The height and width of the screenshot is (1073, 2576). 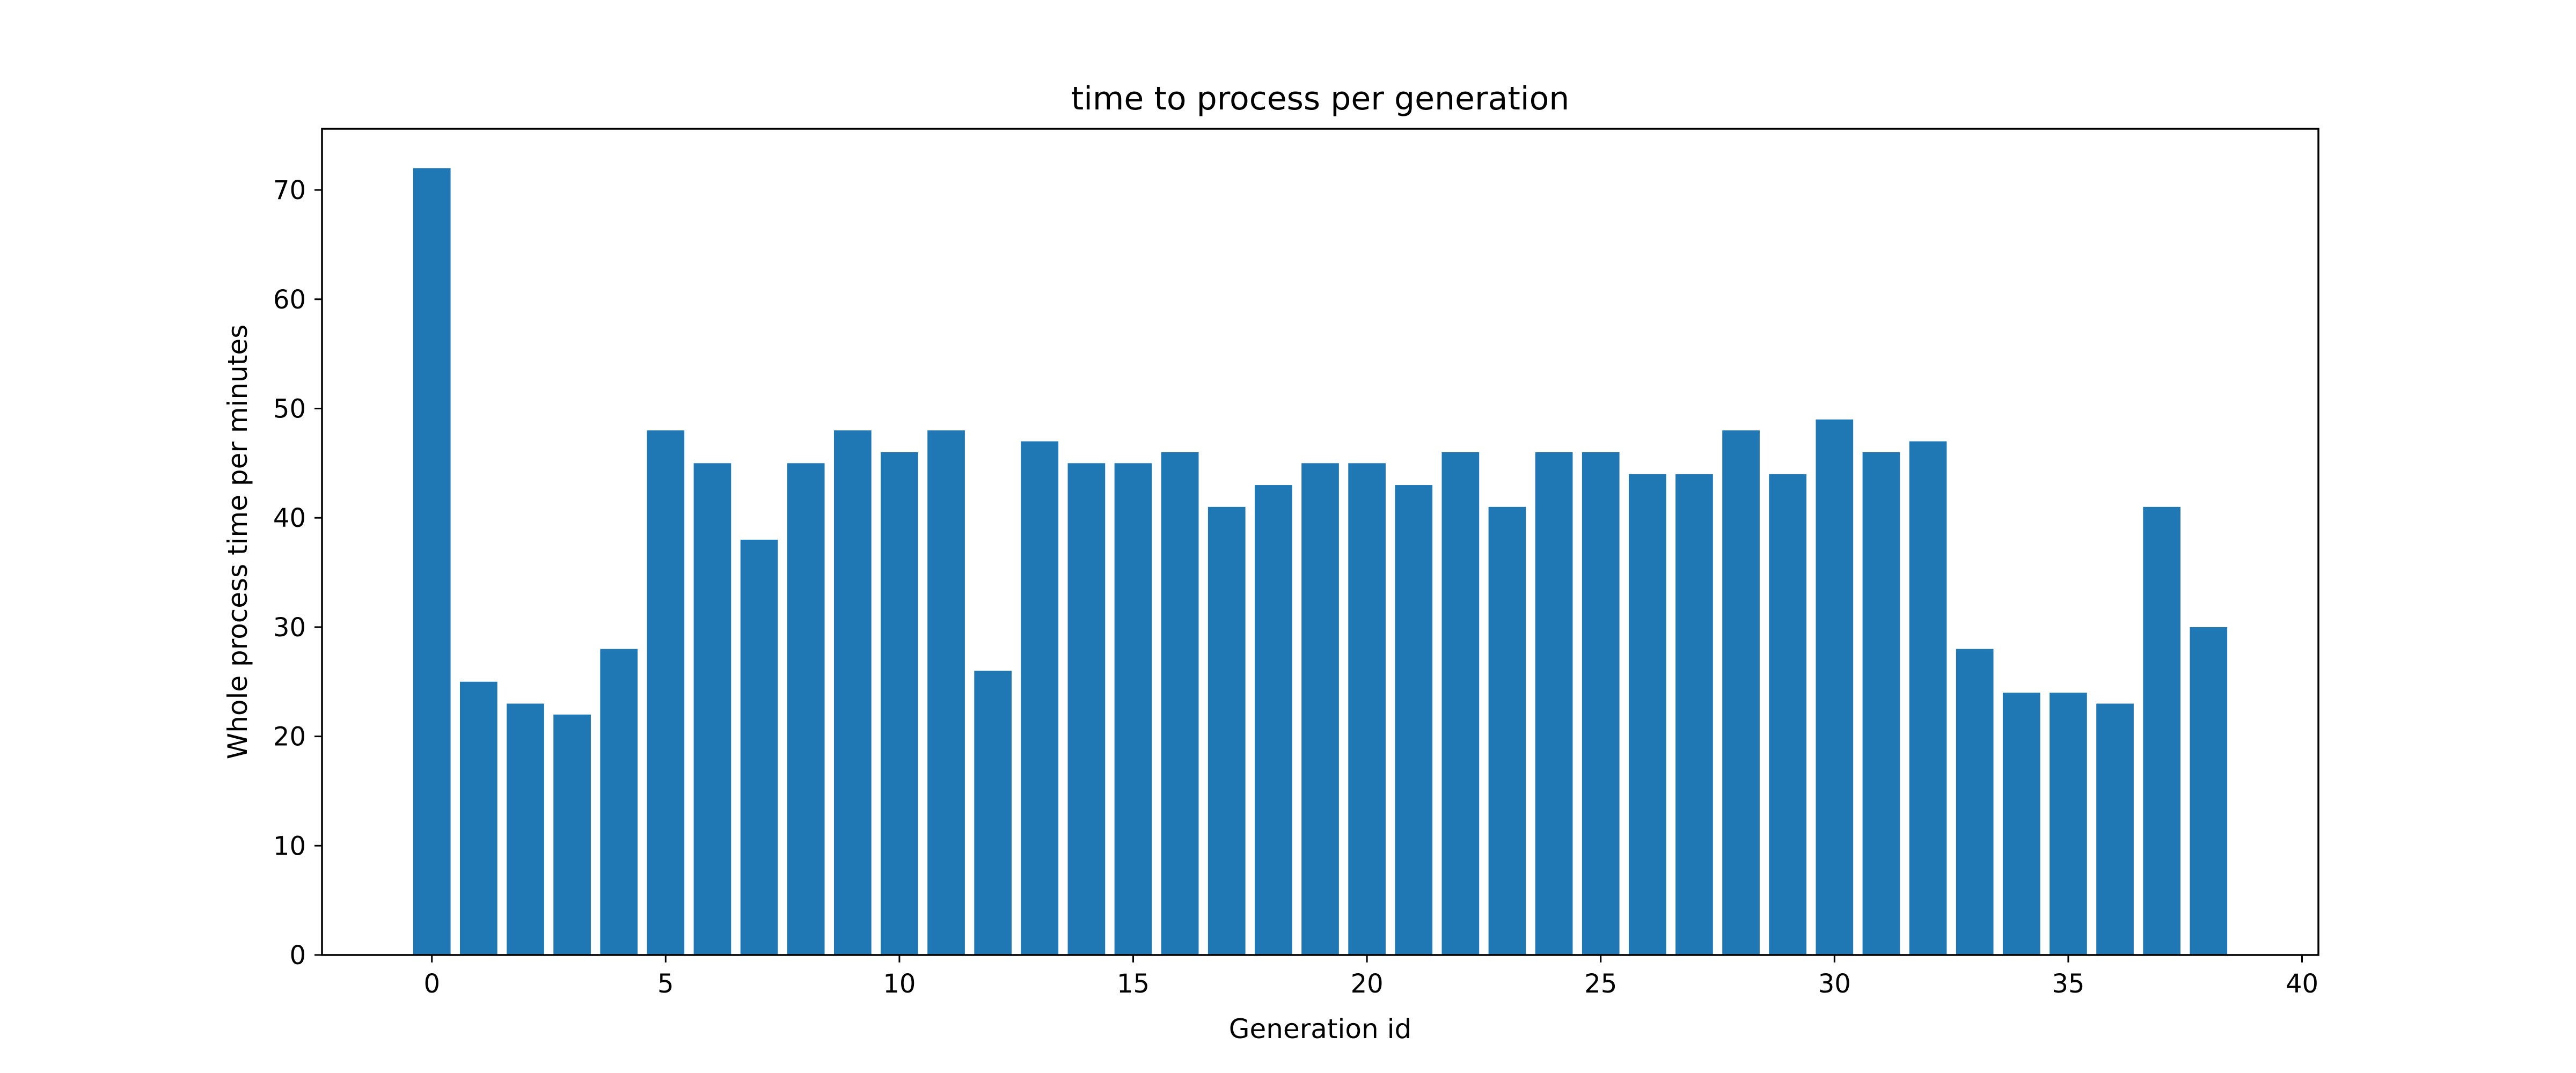 What do you see at coordinates (1320, 1029) in the screenshot?
I see `x-axis-label: Generation id` at bounding box center [1320, 1029].